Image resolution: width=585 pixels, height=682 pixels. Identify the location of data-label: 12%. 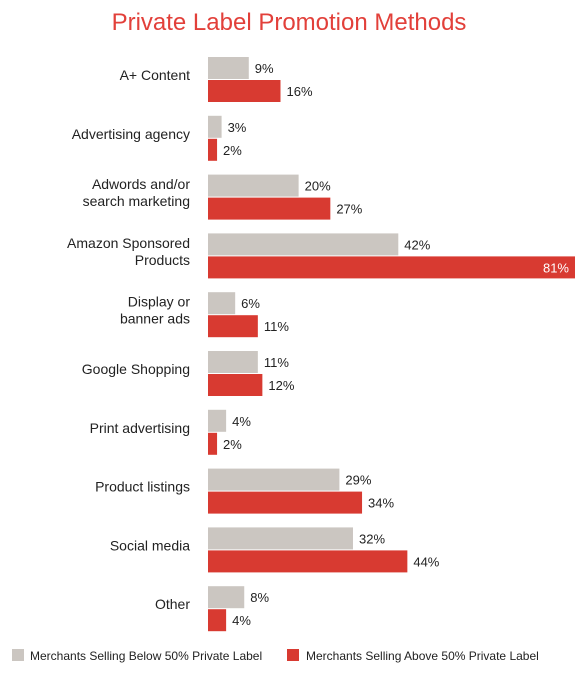
(281, 385).